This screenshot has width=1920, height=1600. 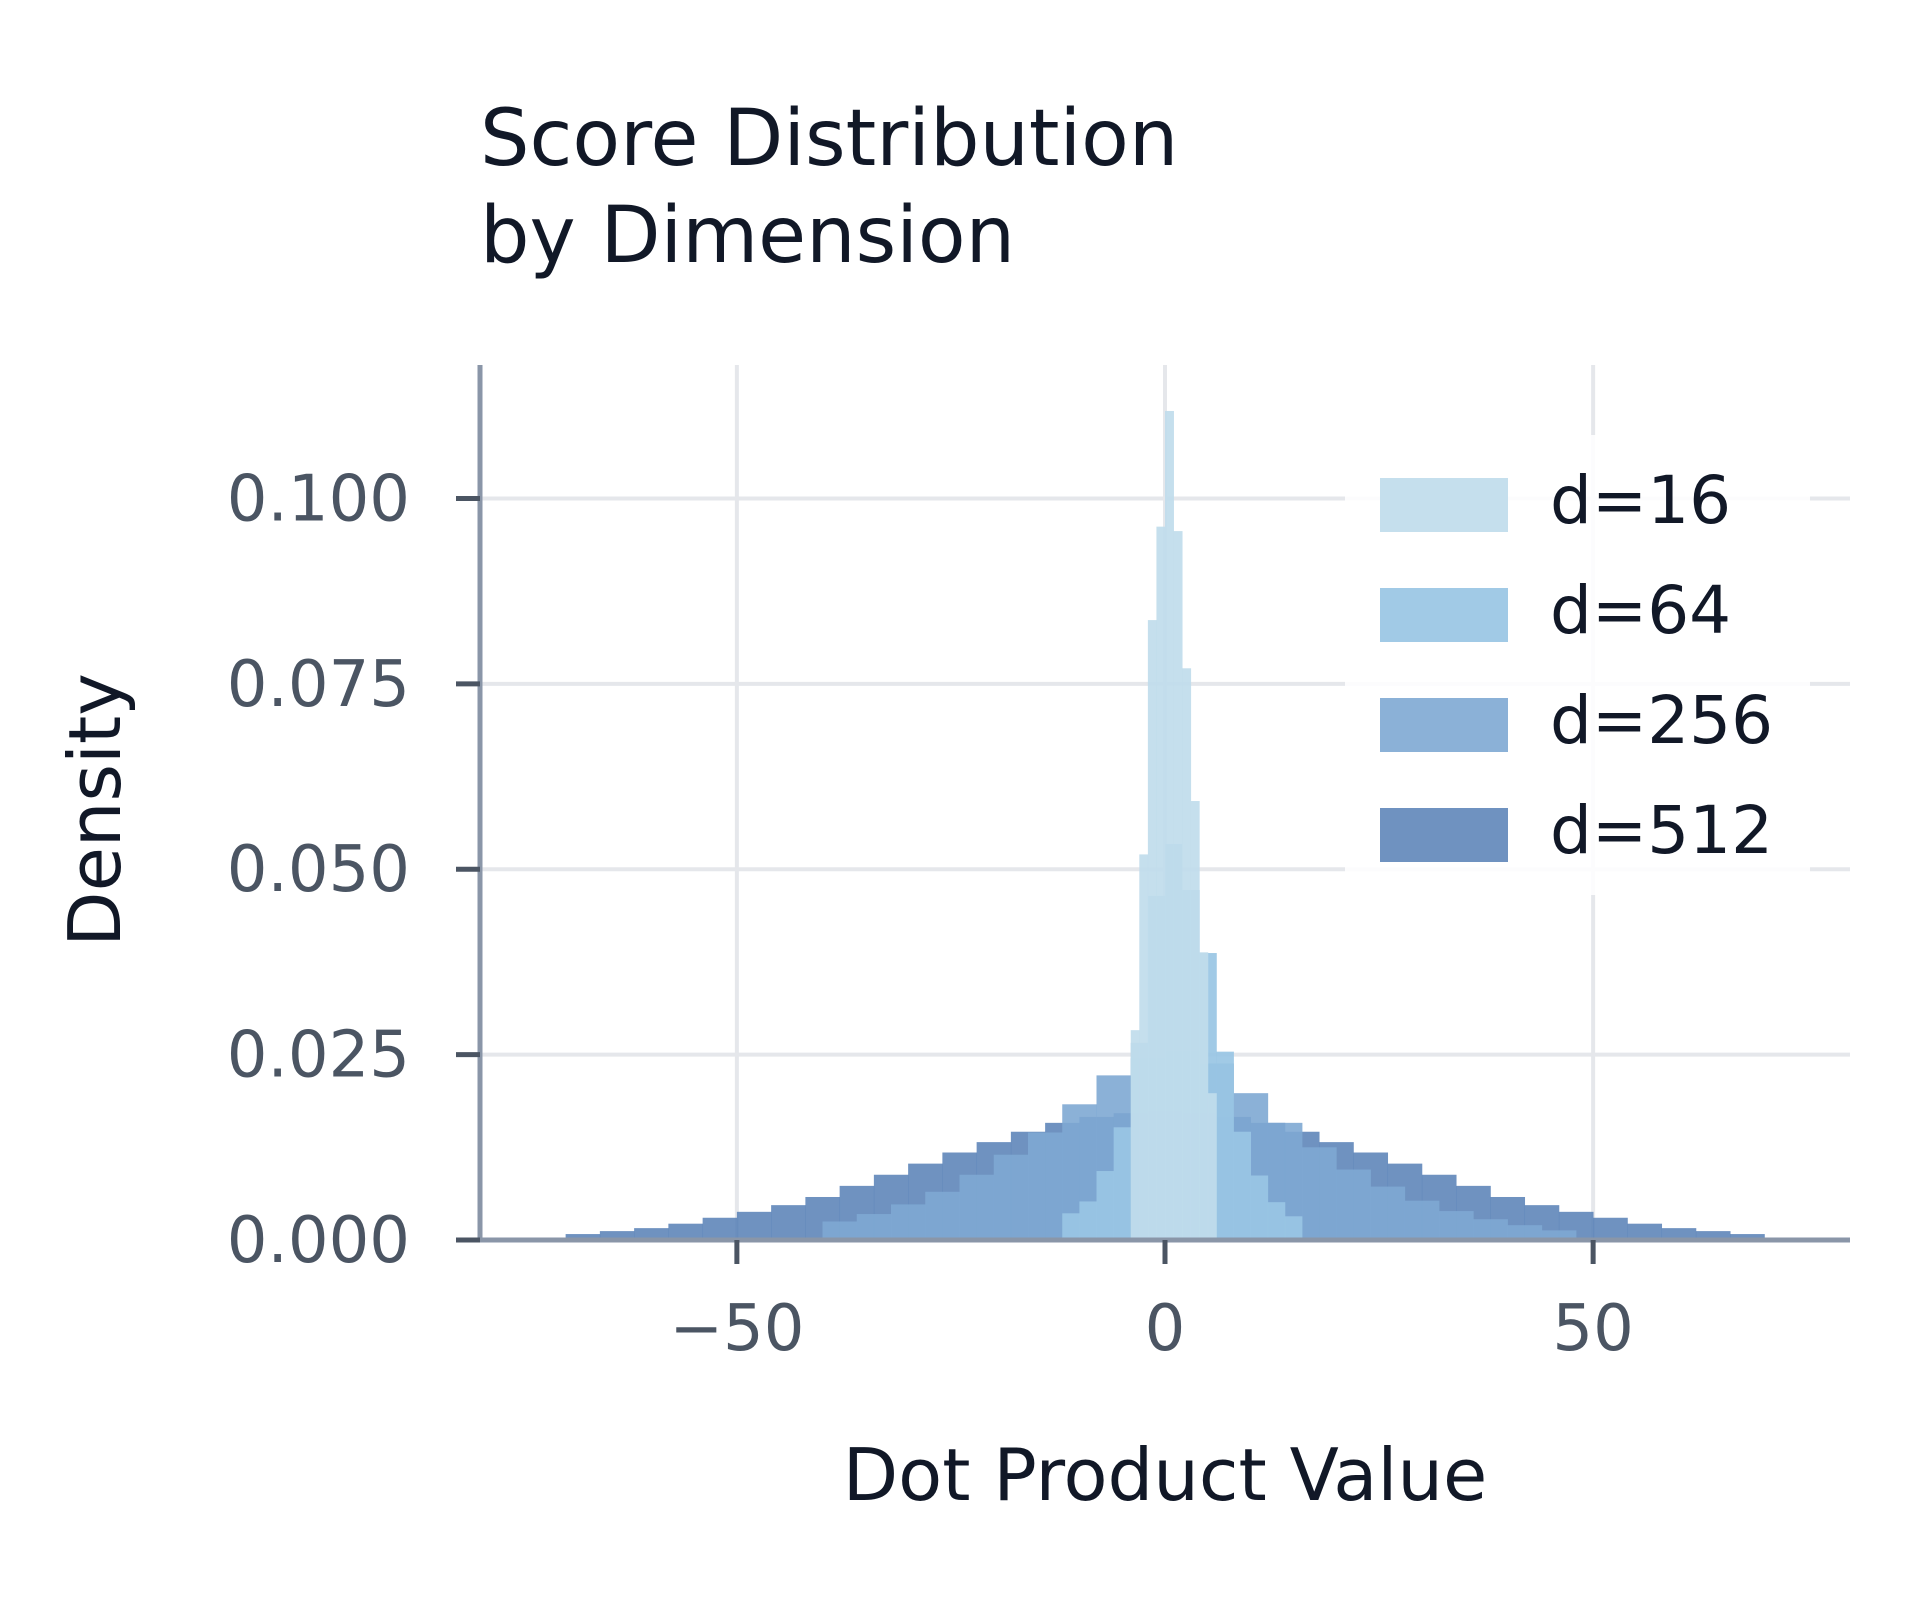 I want to click on y-axis-ticks: 0.000 0.025 0.050 0.075 0.100, so click(x=353, y=870).